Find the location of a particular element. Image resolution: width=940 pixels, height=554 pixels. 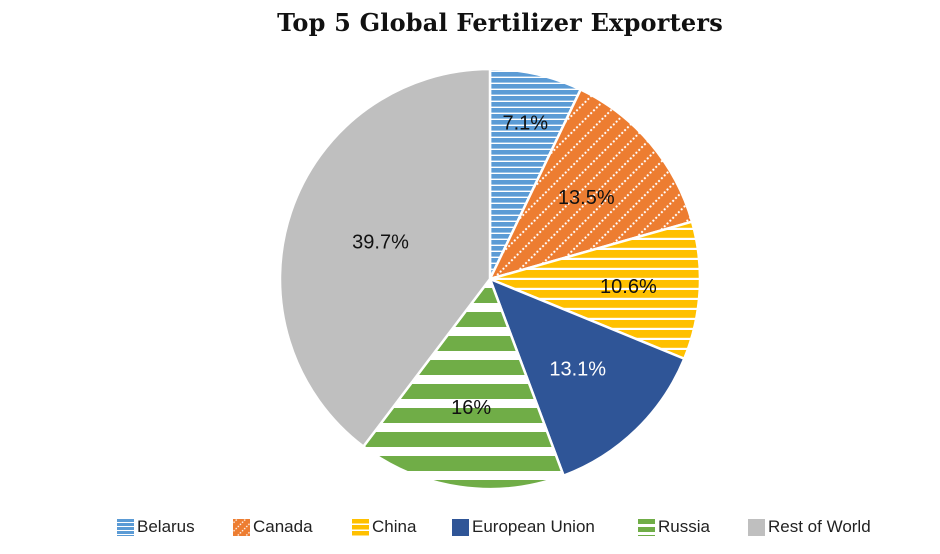

legend-item-russia: Russia is located at coordinates (674, 527).